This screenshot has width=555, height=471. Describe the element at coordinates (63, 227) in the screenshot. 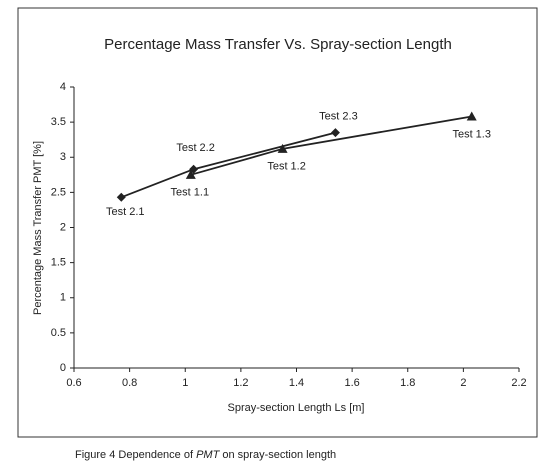

I see `y-tick-label: 2` at that location.